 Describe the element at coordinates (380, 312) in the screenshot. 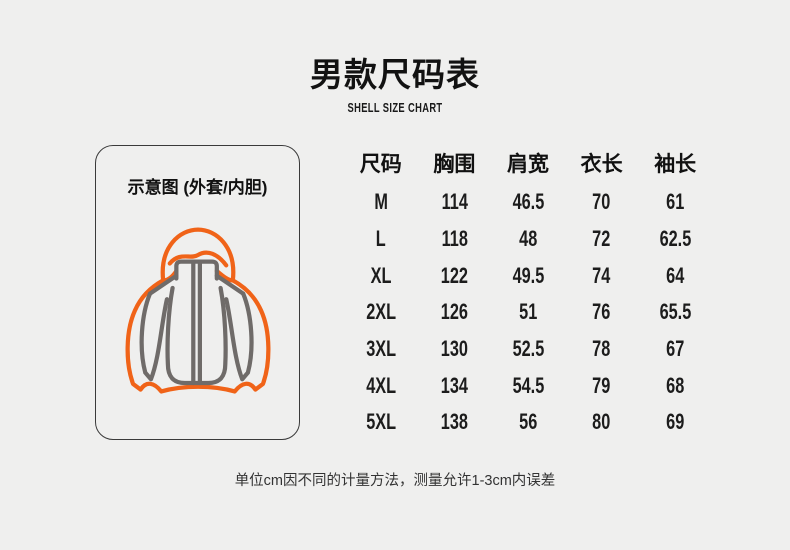

I see `table-cell: 2XL` at that location.